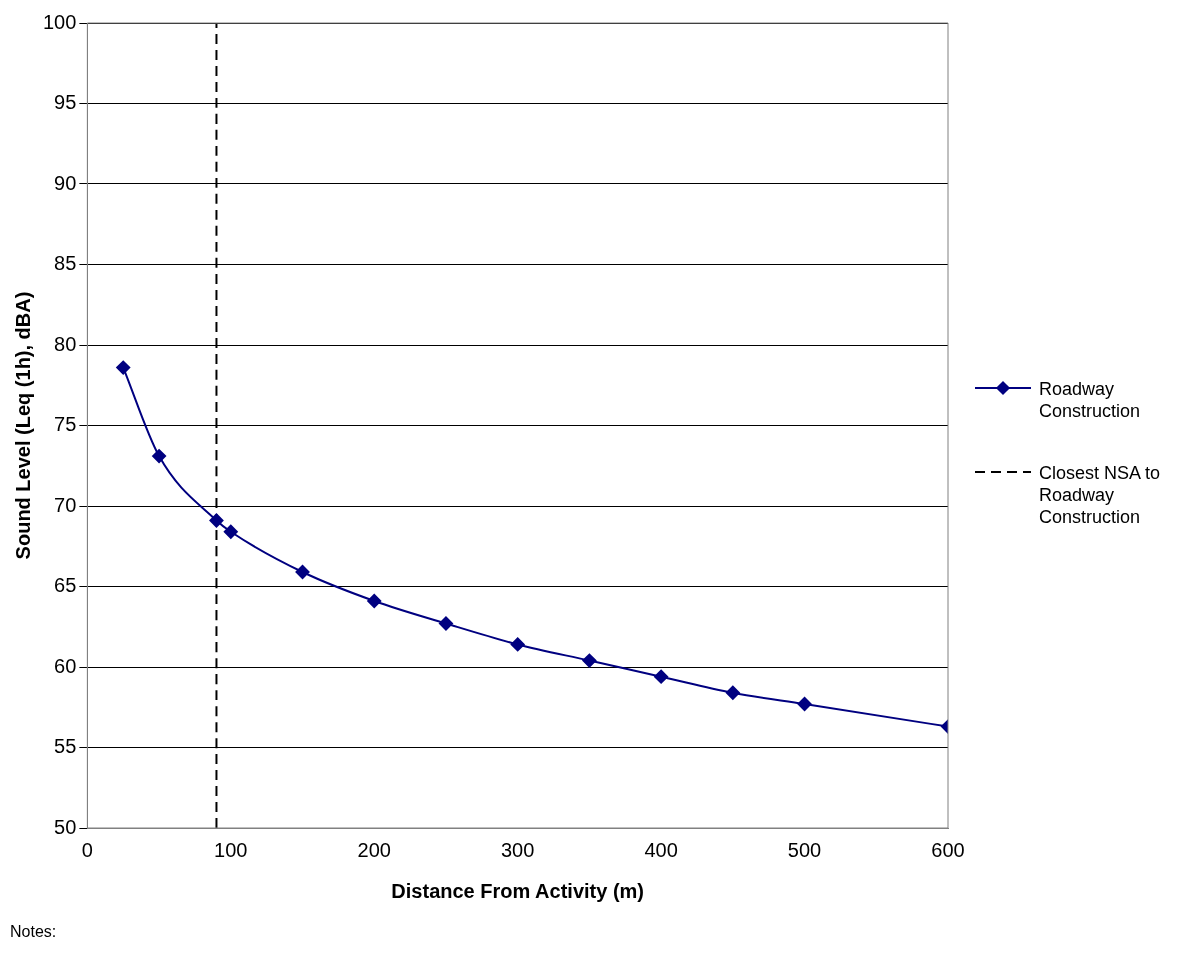  I want to click on legend-label: Closest NSA to Roadway Construction, so click(1100, 495).